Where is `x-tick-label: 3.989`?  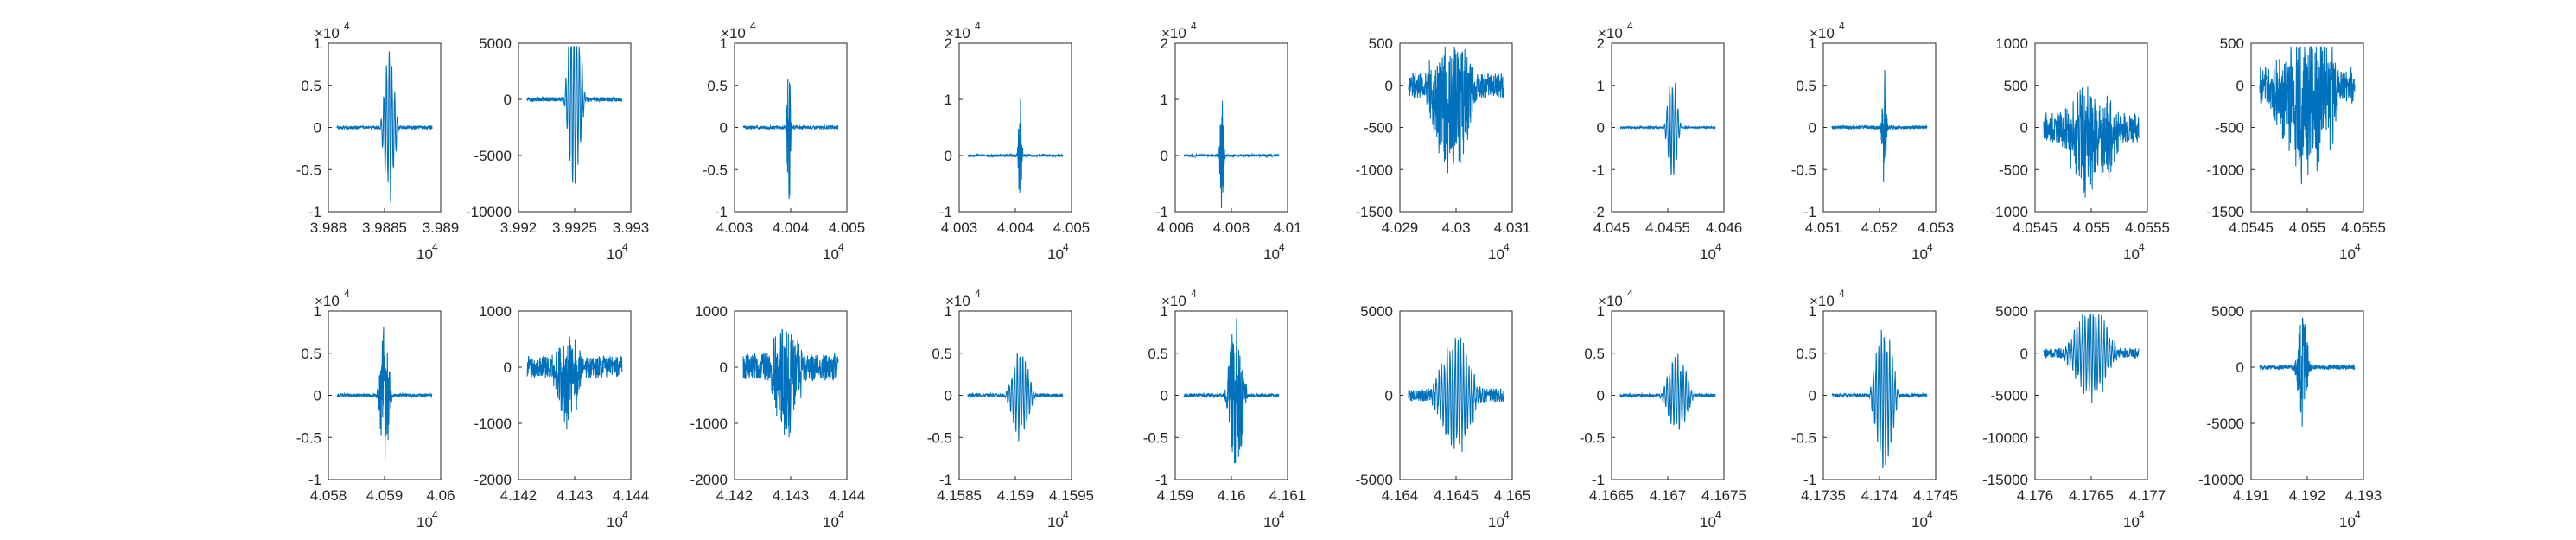
x-tick-label: 3.989 is located at coordinates (442, 228).